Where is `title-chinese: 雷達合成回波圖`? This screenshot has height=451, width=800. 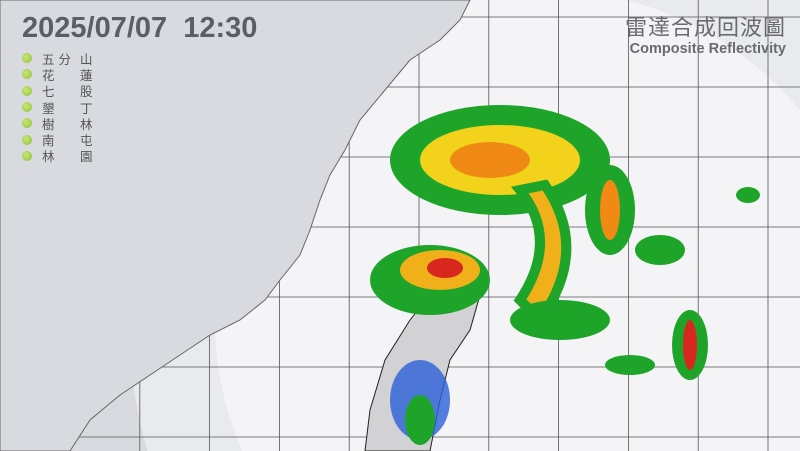 title-chinese: 雷達合成回波圖 is located at coordinates (705, 28).